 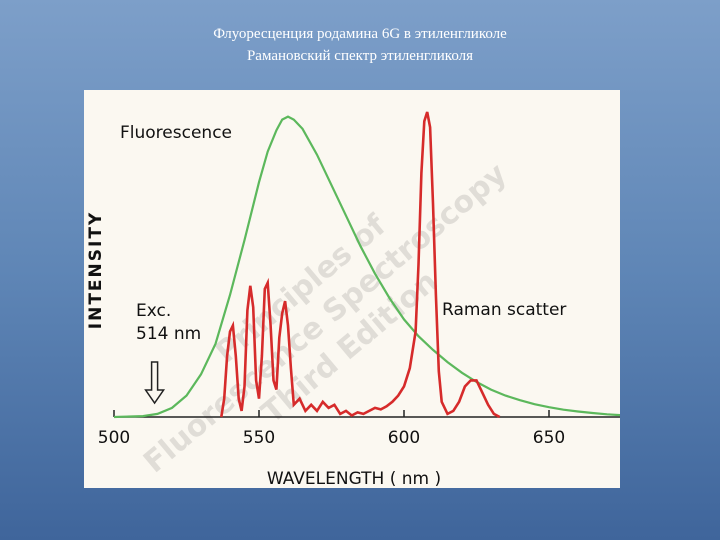 What do you see at coordinates (155, 383) in the screenshot?
I see `excitation-arrow-icon` at bounding box center [155, 383].